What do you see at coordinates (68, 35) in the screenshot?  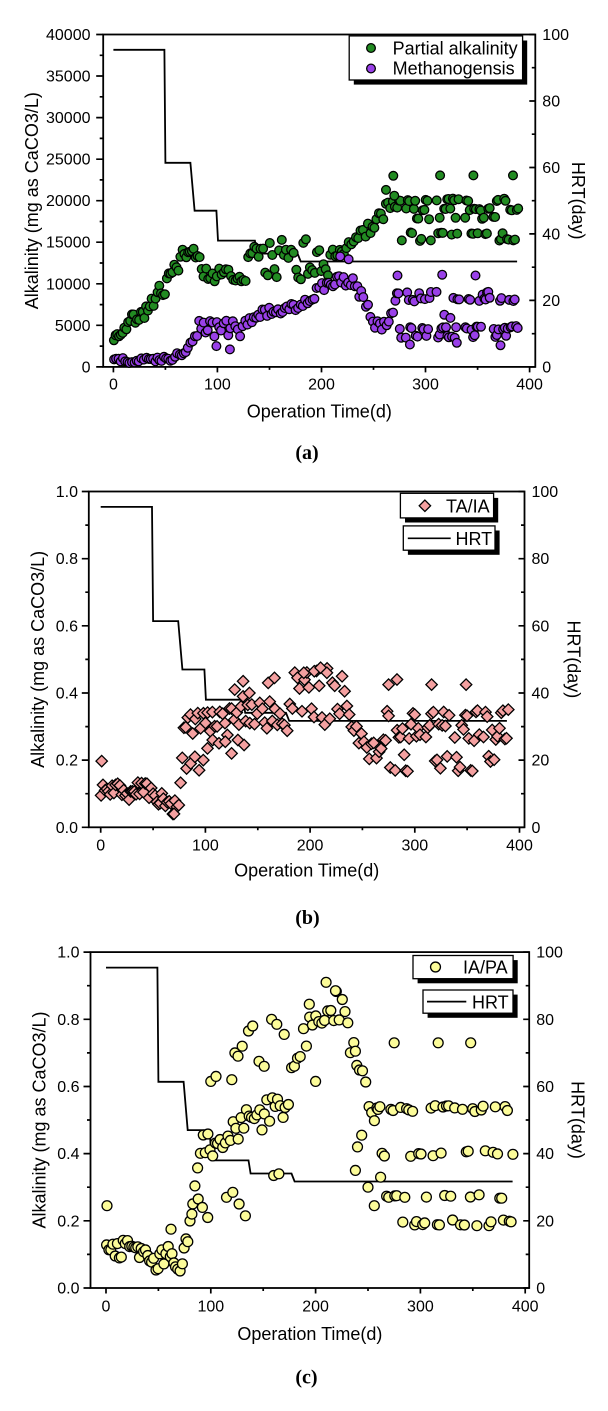 I see `svg-text: 40000` at bounding box center [68, 35].